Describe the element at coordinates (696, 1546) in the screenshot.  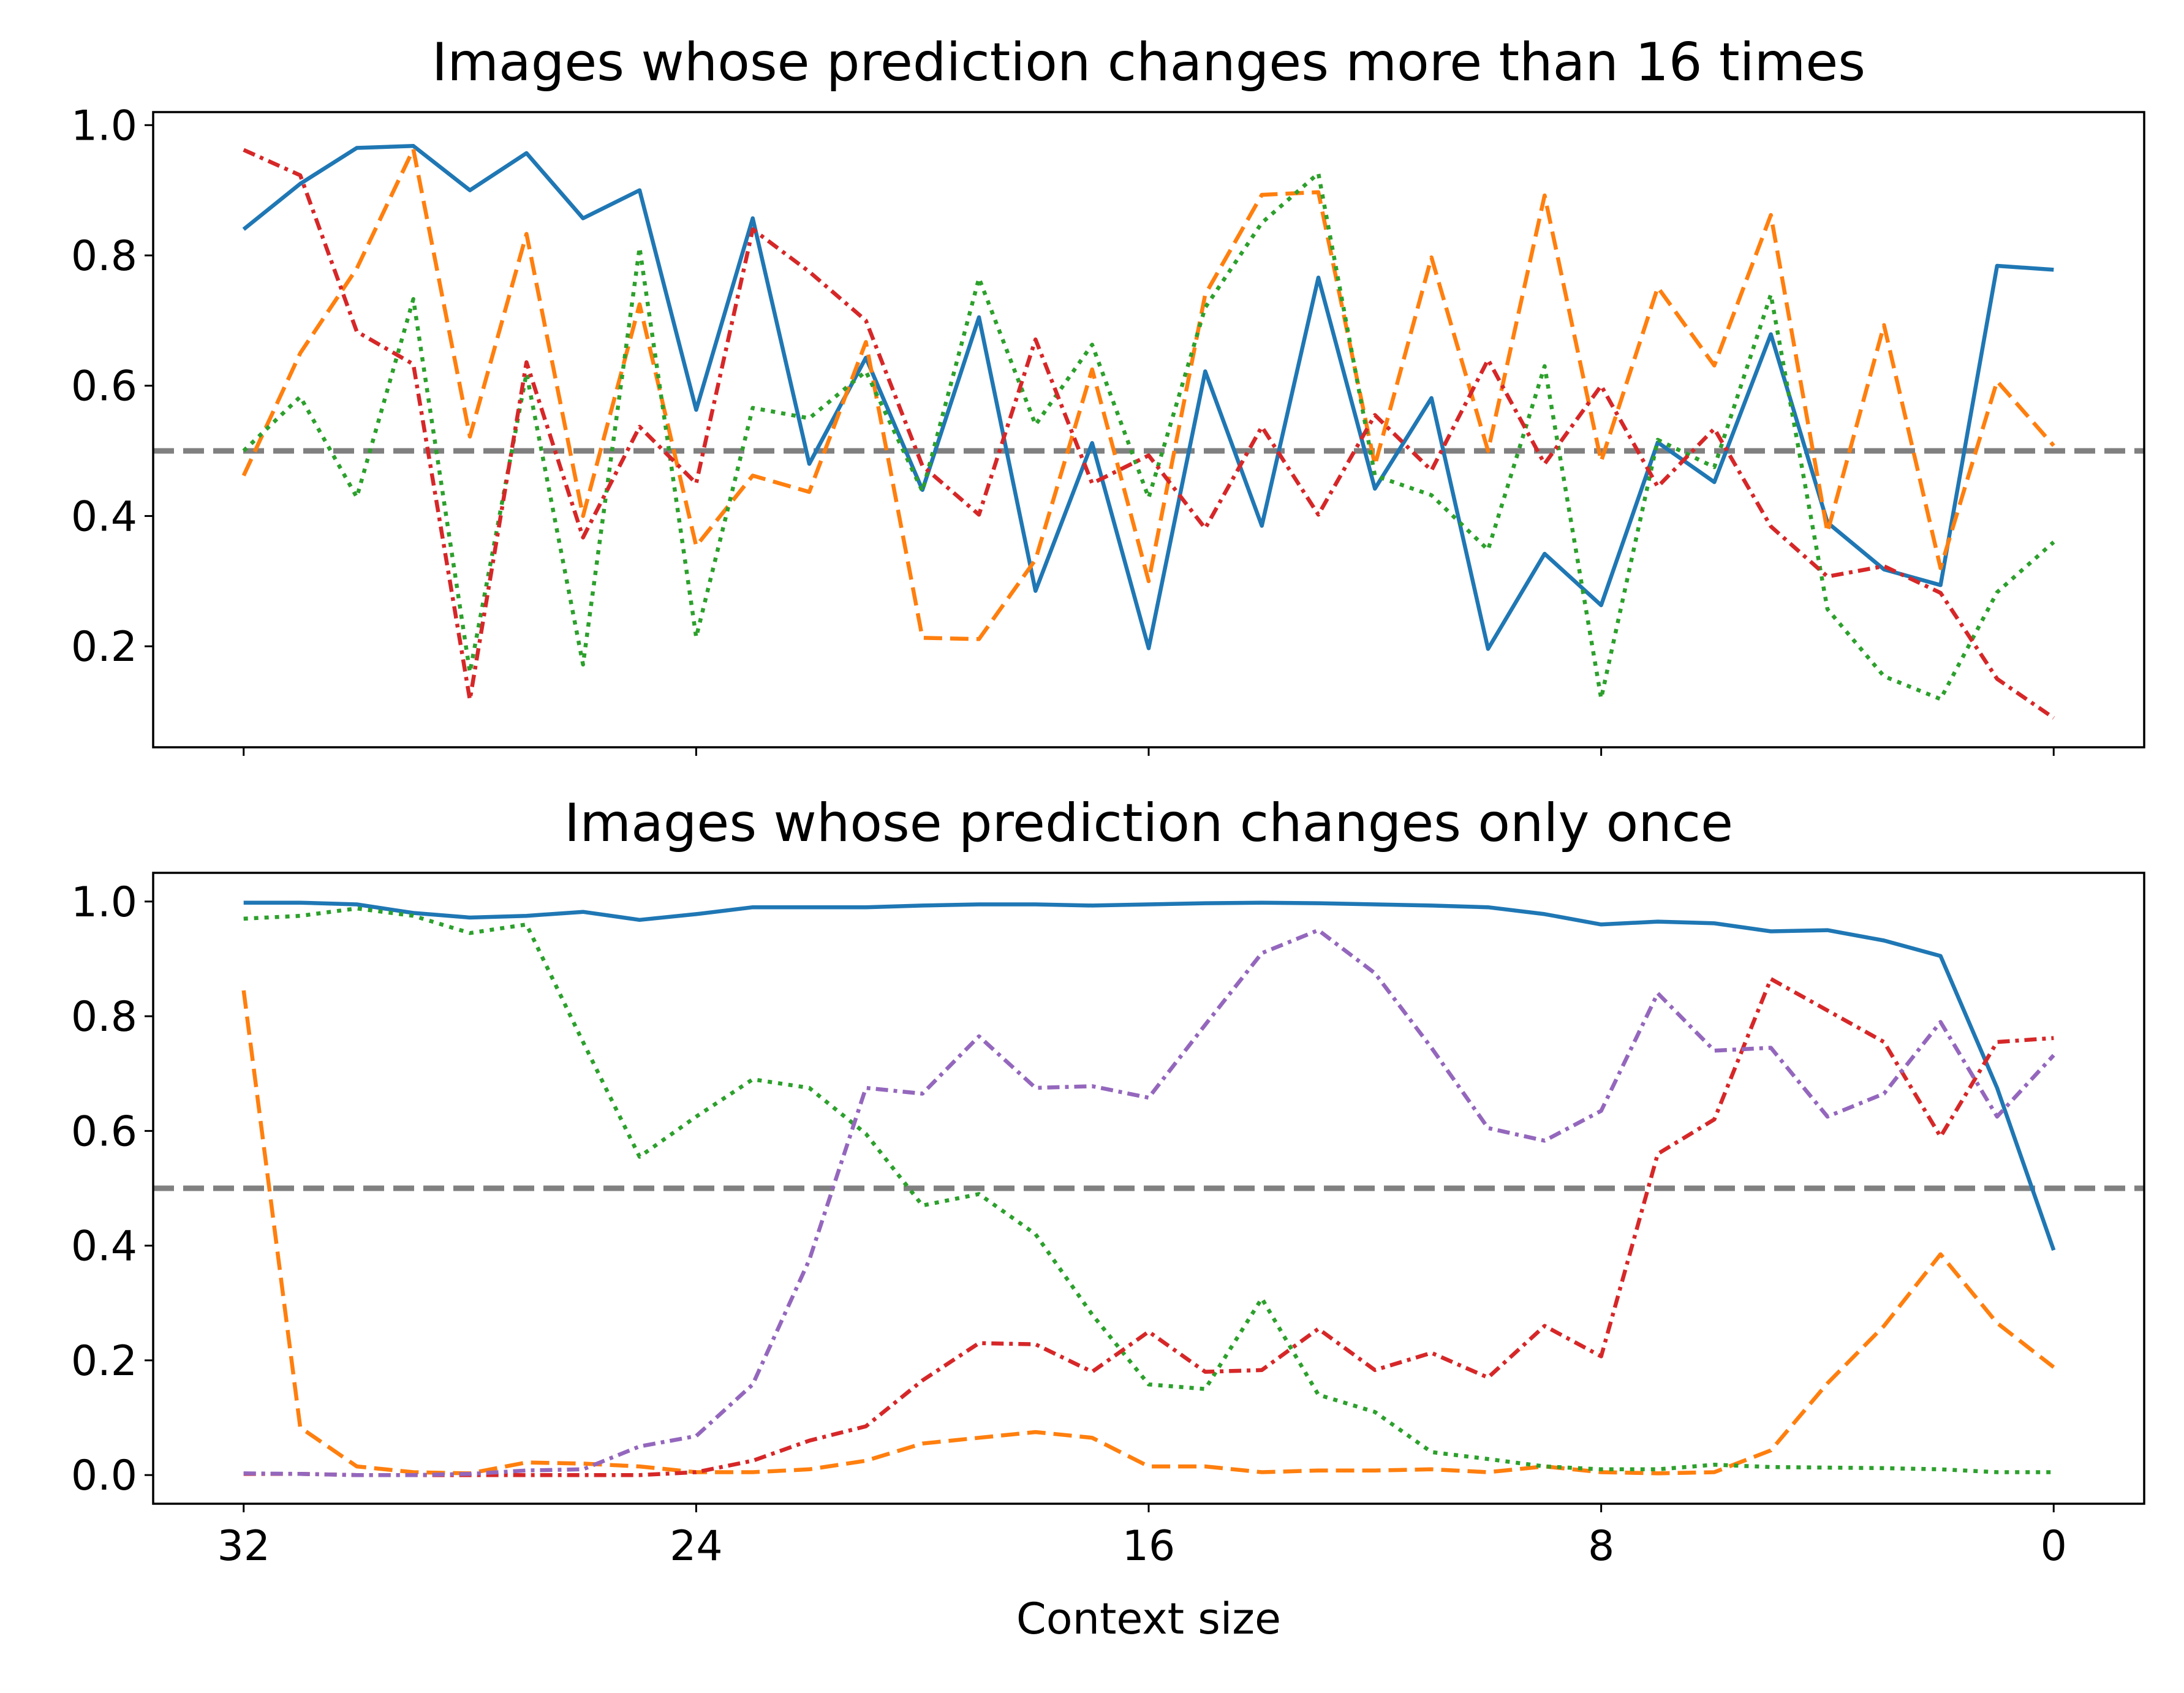
I see `x-tick-label: 24` at that location.